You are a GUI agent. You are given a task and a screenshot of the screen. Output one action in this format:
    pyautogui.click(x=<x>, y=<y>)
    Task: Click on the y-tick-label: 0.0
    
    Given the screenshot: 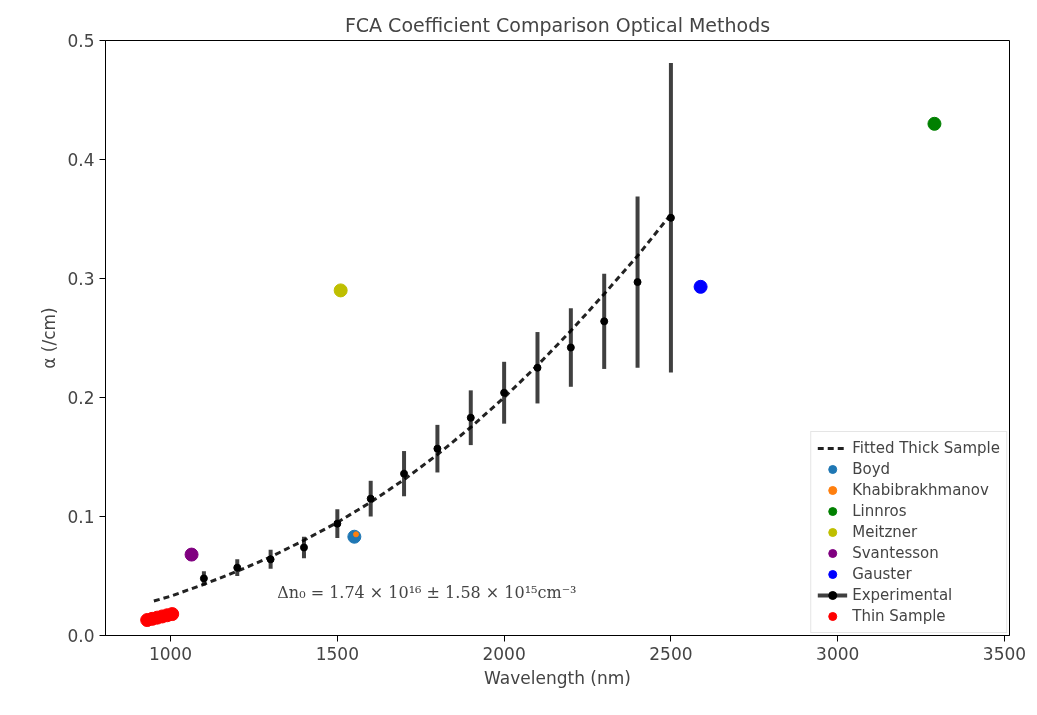 What is the action you would take?
    pyautogui.click(x=81, y=636)
    